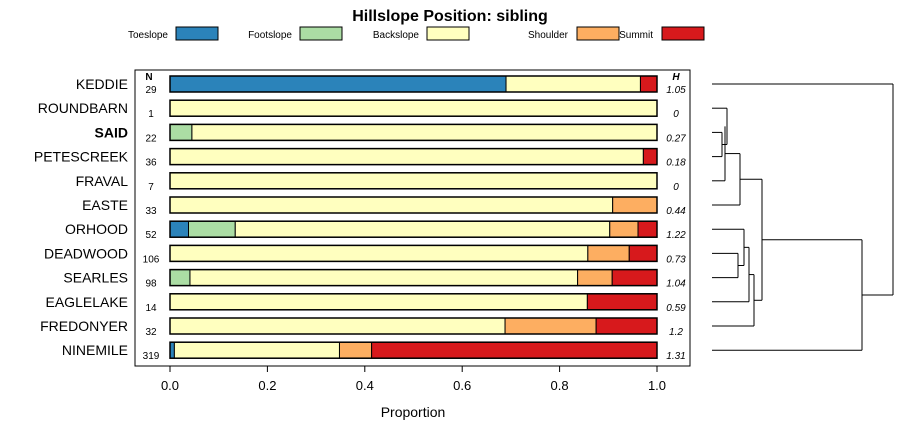 The image size is (900, 440). What do you see at coordinates (84, 326) in the screenshot?
I see `row-label: FREDONYER` at bounding box center [84, 326].